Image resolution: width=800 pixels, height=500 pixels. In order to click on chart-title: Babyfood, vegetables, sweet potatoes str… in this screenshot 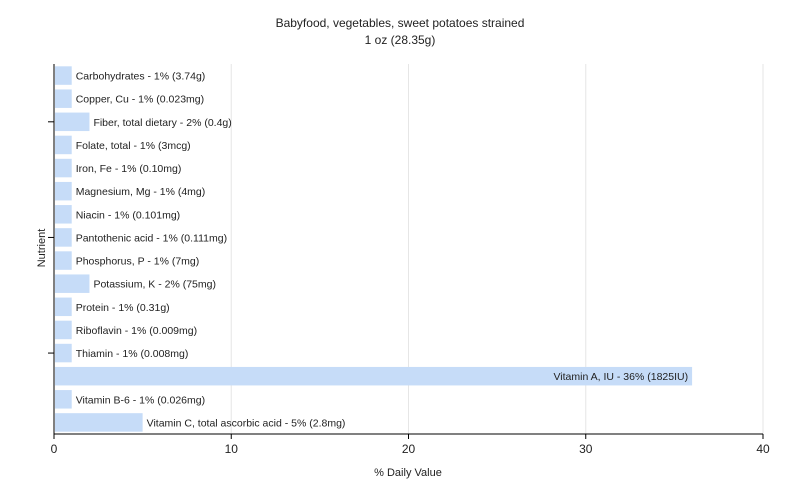, I will do `click(400, 23)`.